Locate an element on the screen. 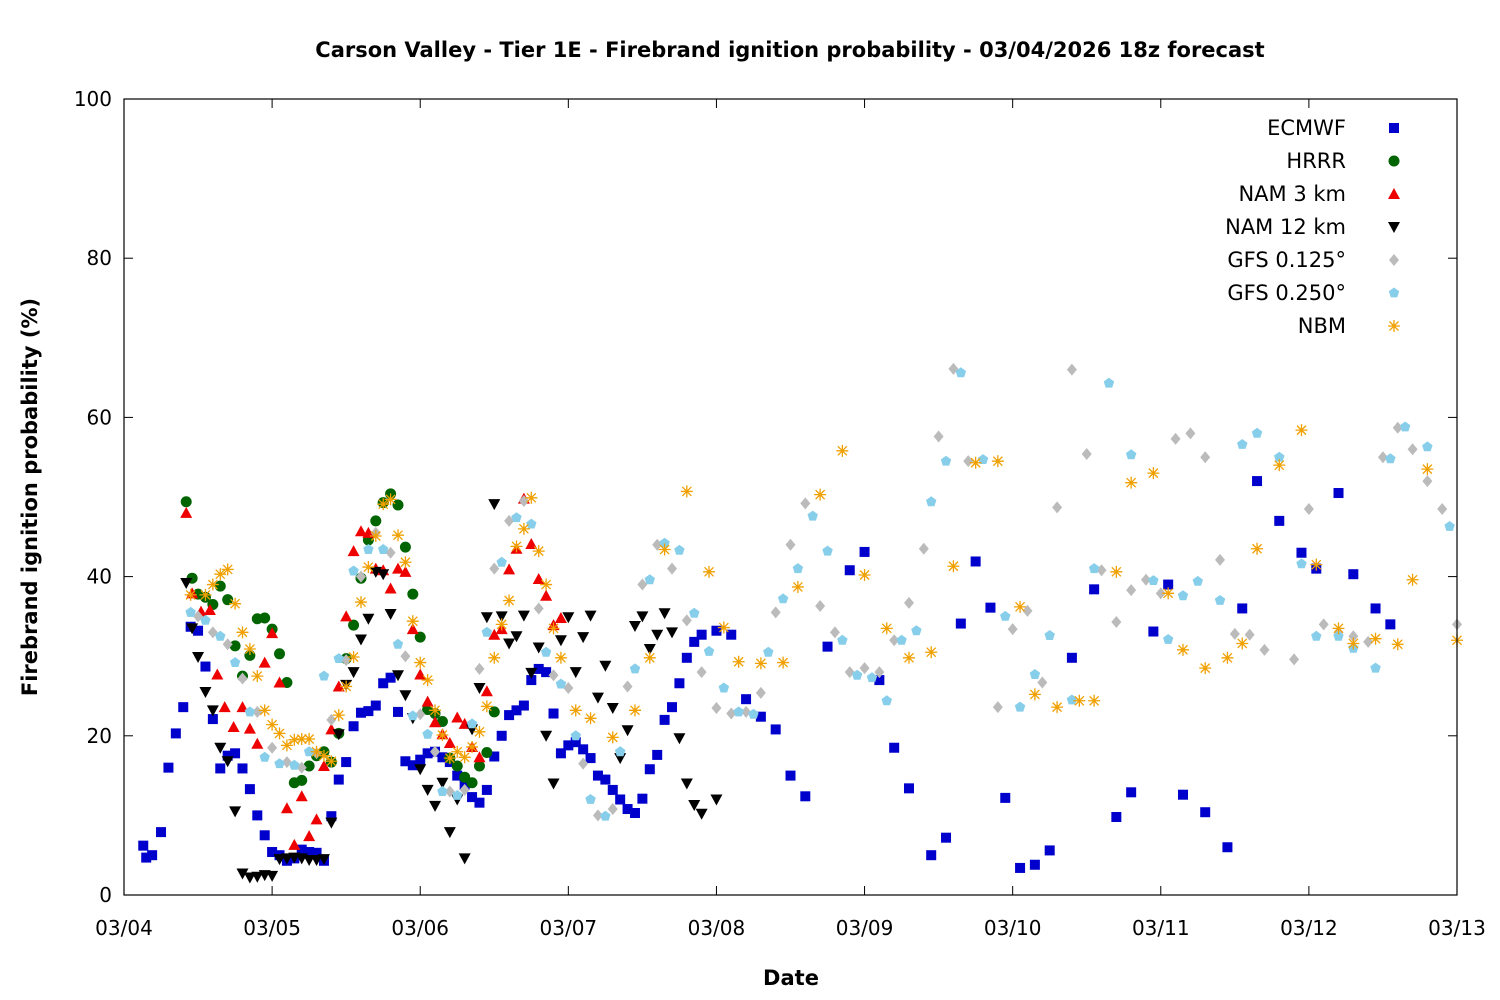 The image size is (1500, 1000). x-tick-label: 03/07 is located at coordinates (569, 928).